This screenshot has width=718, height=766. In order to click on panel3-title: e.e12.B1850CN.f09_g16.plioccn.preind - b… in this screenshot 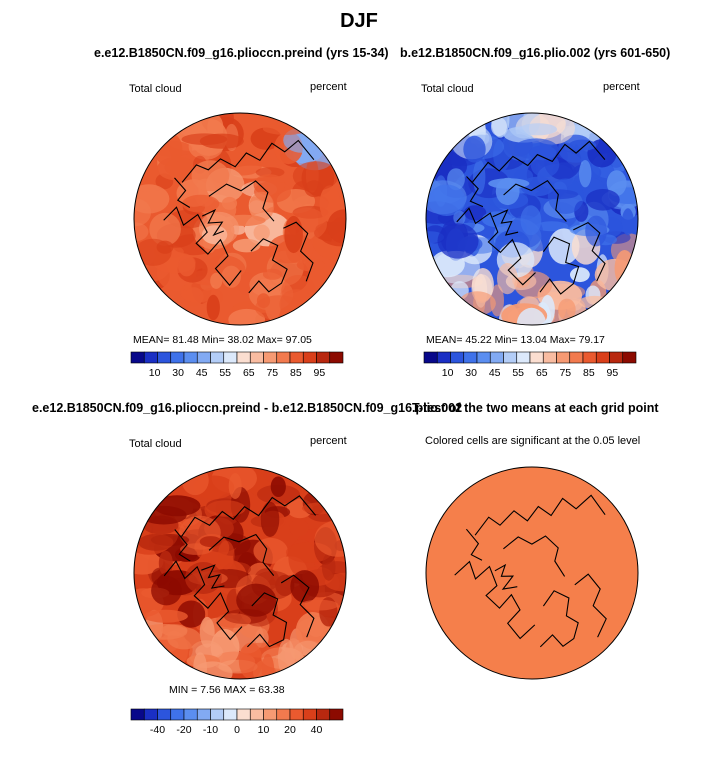, I will do `click(247, 408)`.